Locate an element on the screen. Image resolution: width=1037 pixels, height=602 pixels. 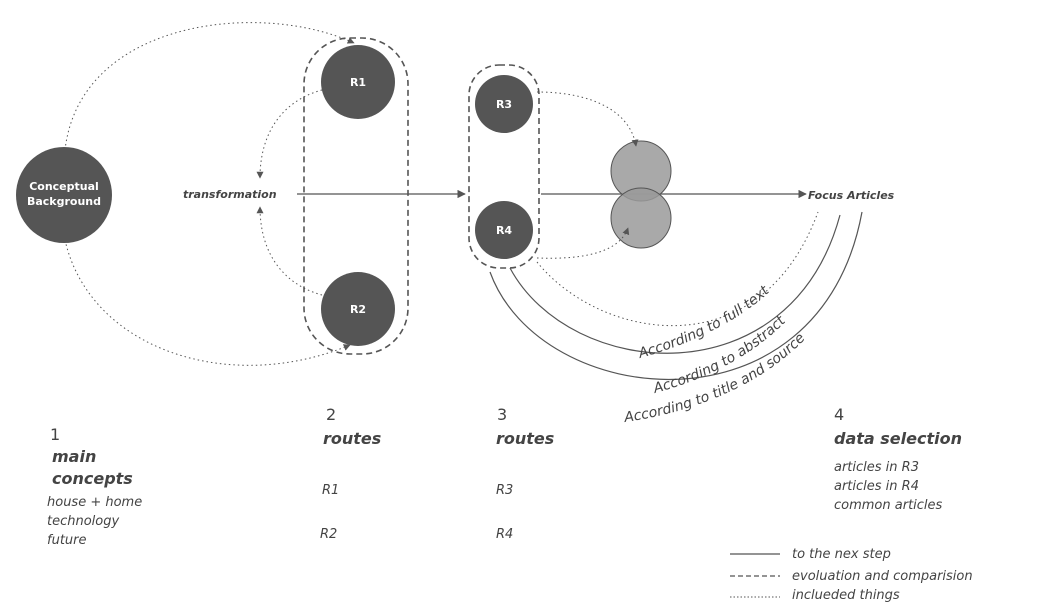
node-r1 is located at coordinates (358, 82).